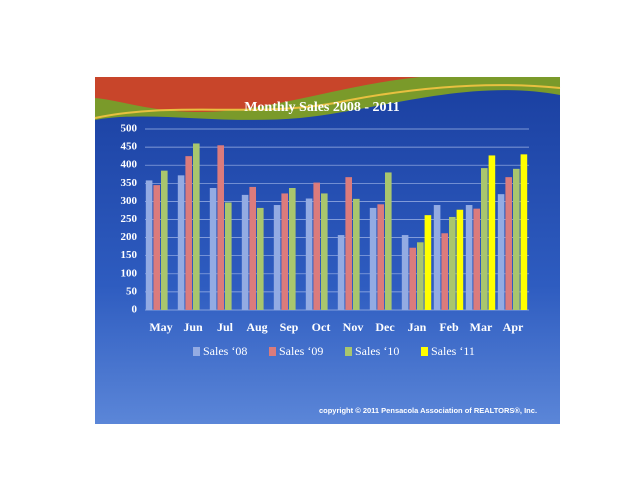  Describe the element at coordinates (135, 310) in the screenshot. I see `y-tick-label: 0` at that location.